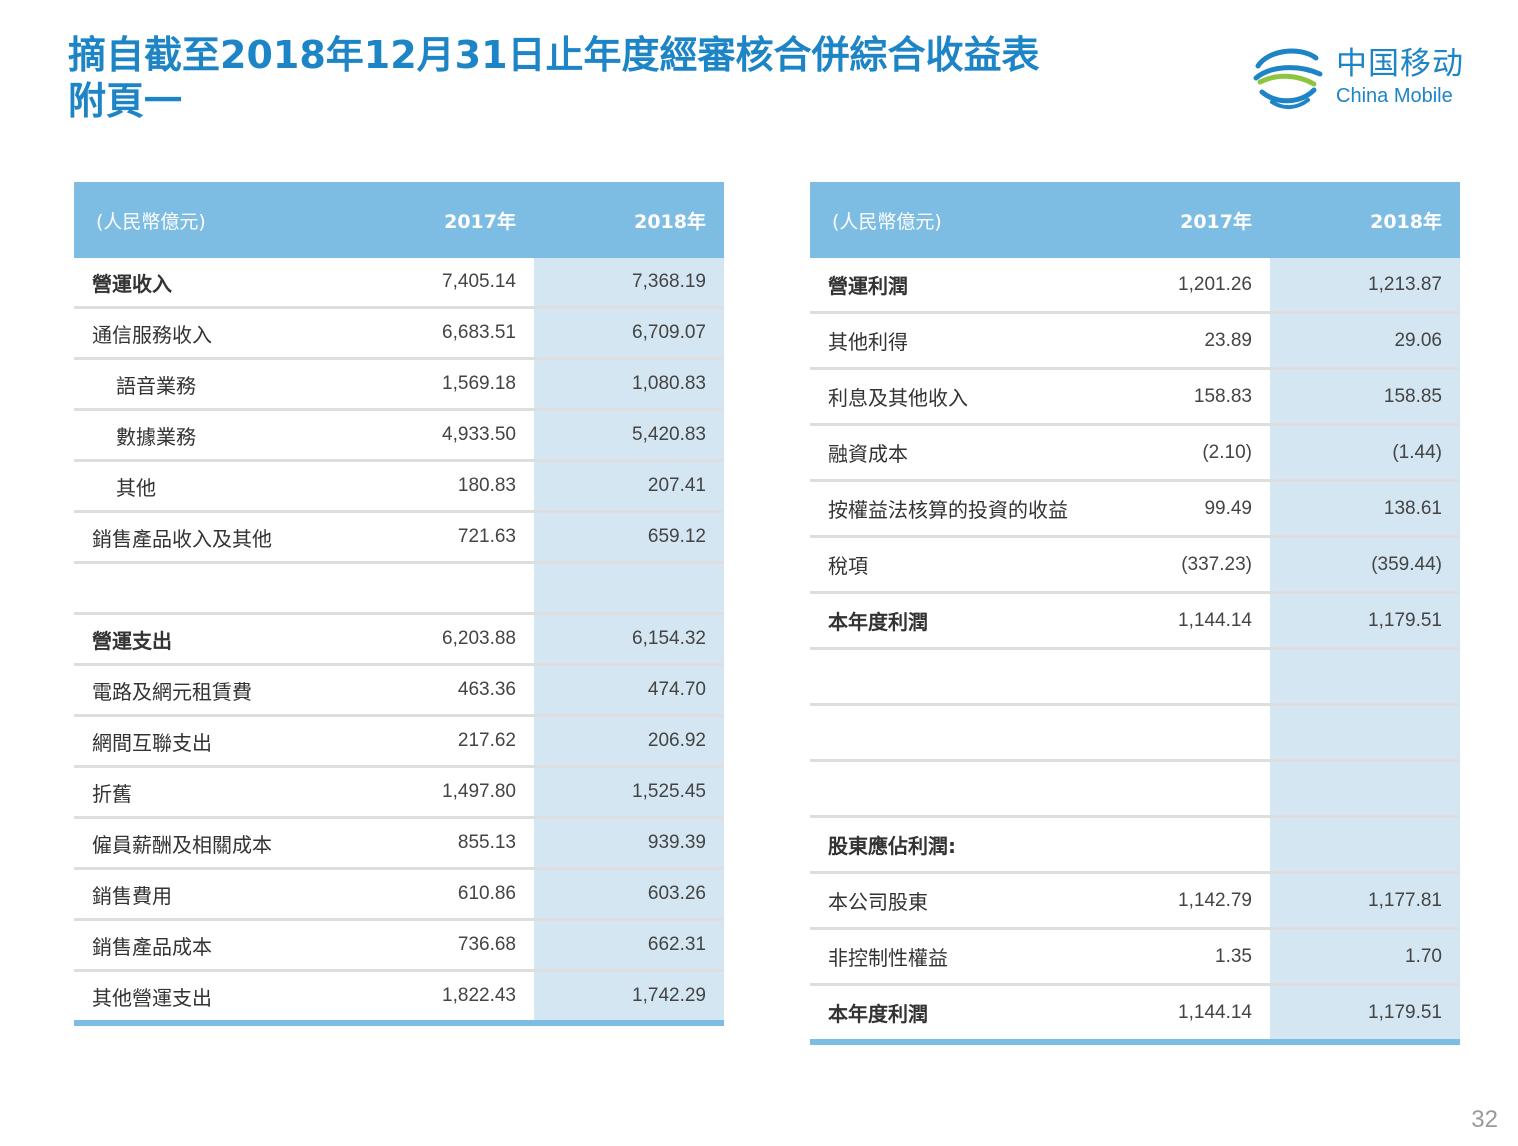 This screenshot has height=1146, width=1518. What do you see at coordinates (399, 946) in the screenshot?
I see `table-row: 銷售產品成本 736.68 662.31` at bounding box center [399, 946].